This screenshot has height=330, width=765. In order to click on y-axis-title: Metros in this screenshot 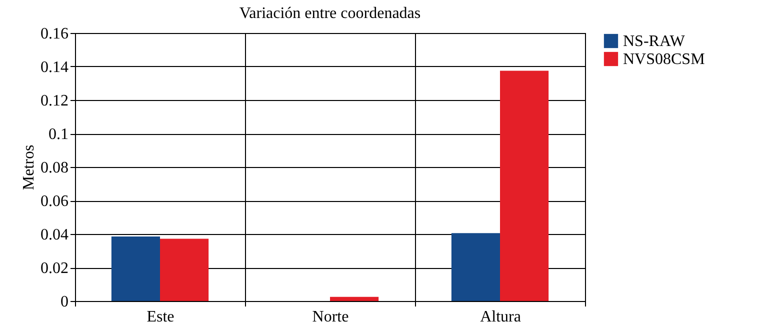, I will do `click(29, 167)`.